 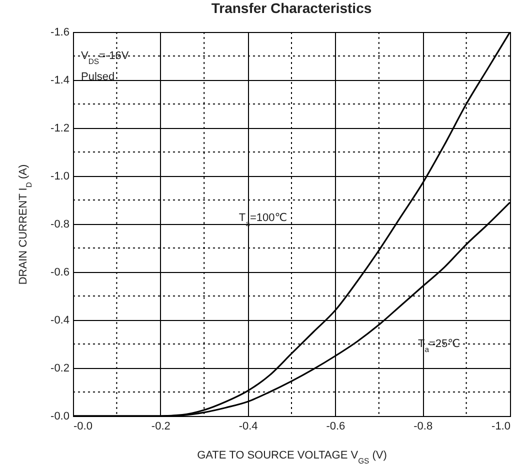 What do you see at coordinates (60, 80) in the screenshot?
I see `y-tick-label: -1.4` at bounding box center [60, 80].